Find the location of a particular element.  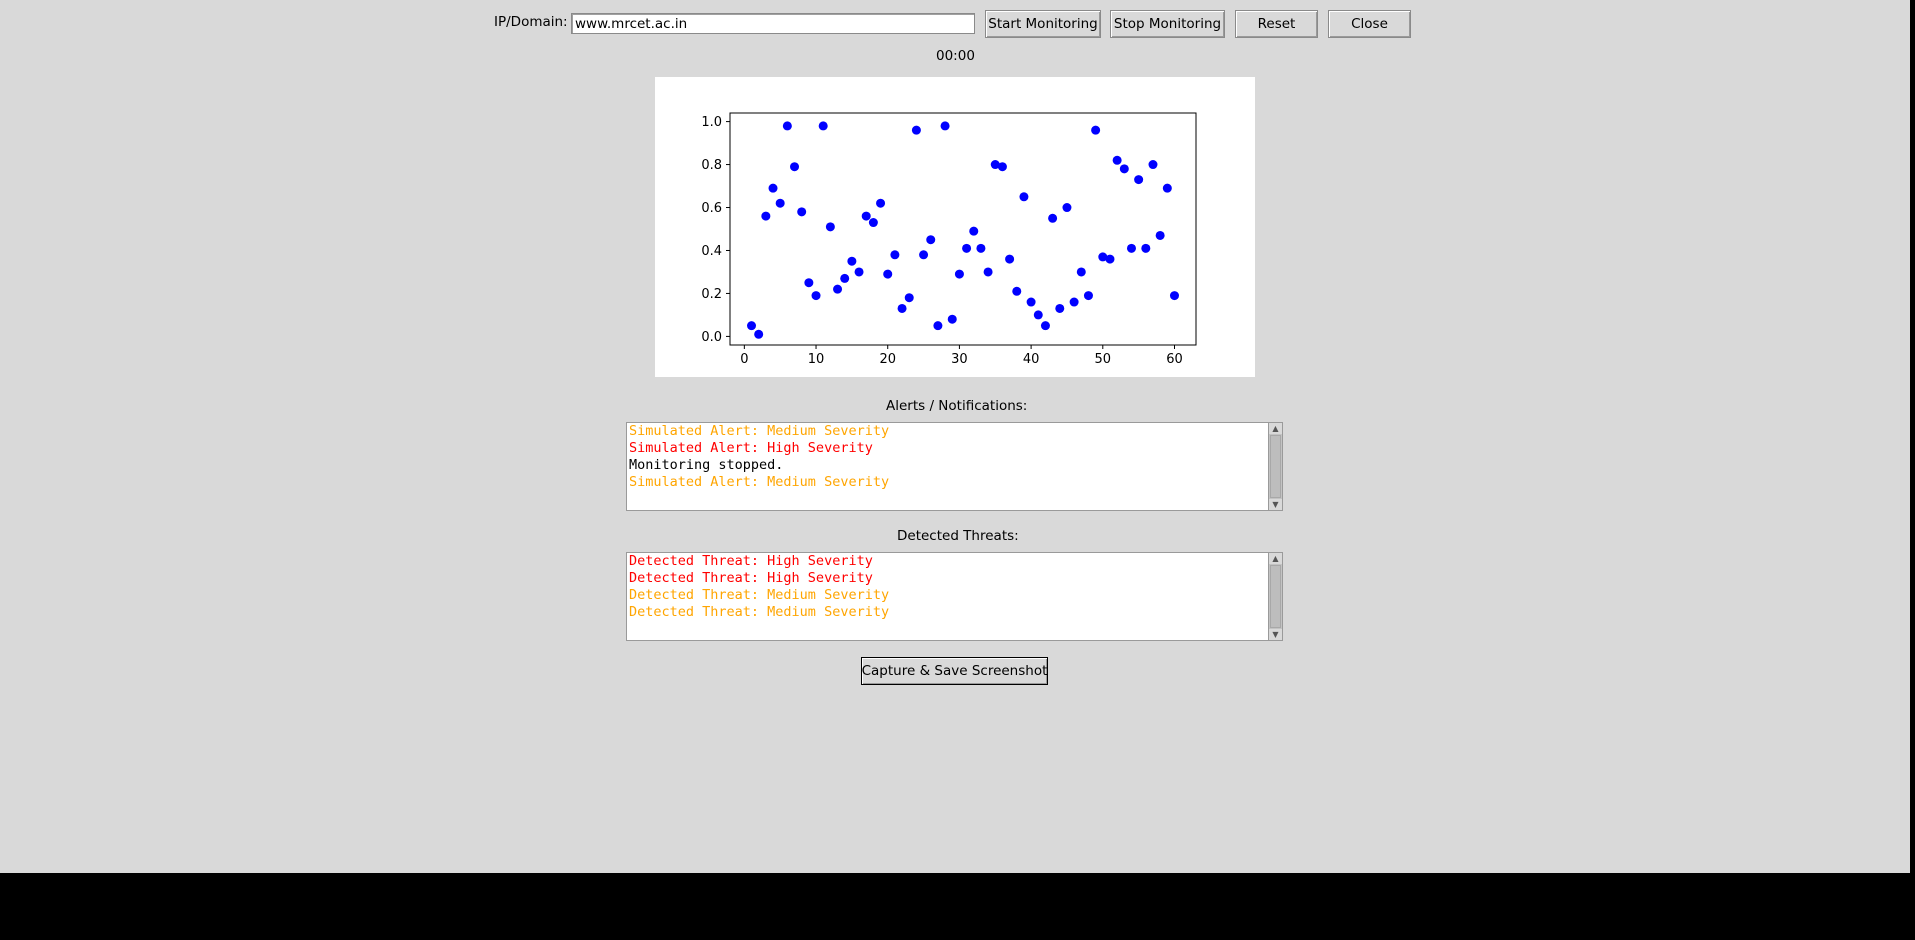

start-monitoring-button: Start Monitoring is located at coordinates (1043, 24).